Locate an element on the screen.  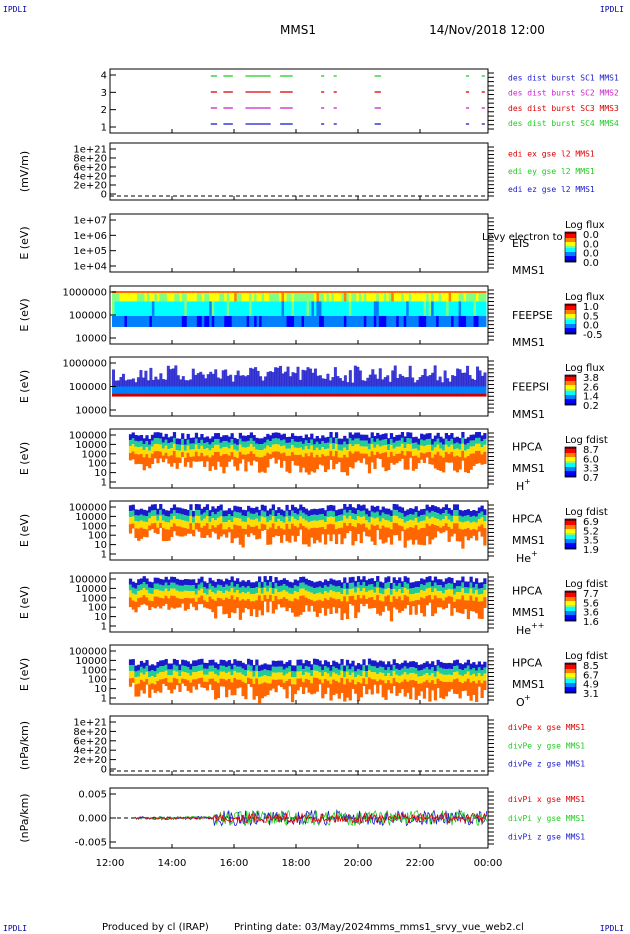
colorbar-tick-label: 3.6 is located at coordinates (591, 613).